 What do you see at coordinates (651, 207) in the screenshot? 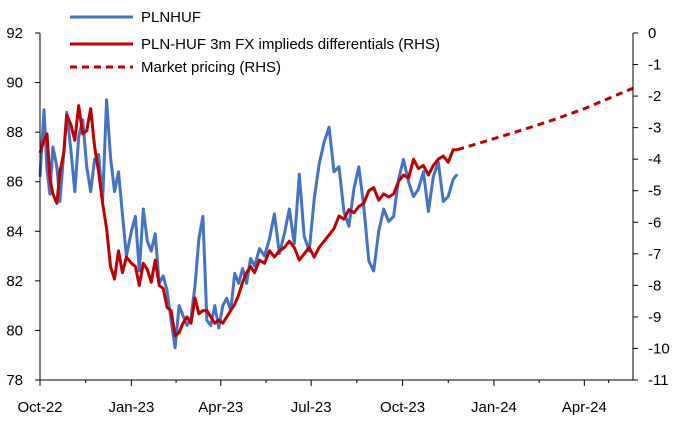
I see `right-y-axis-ticks: -11-10-9-8-7-6-5-4-3-2-10` at bounding box center [651, 207].